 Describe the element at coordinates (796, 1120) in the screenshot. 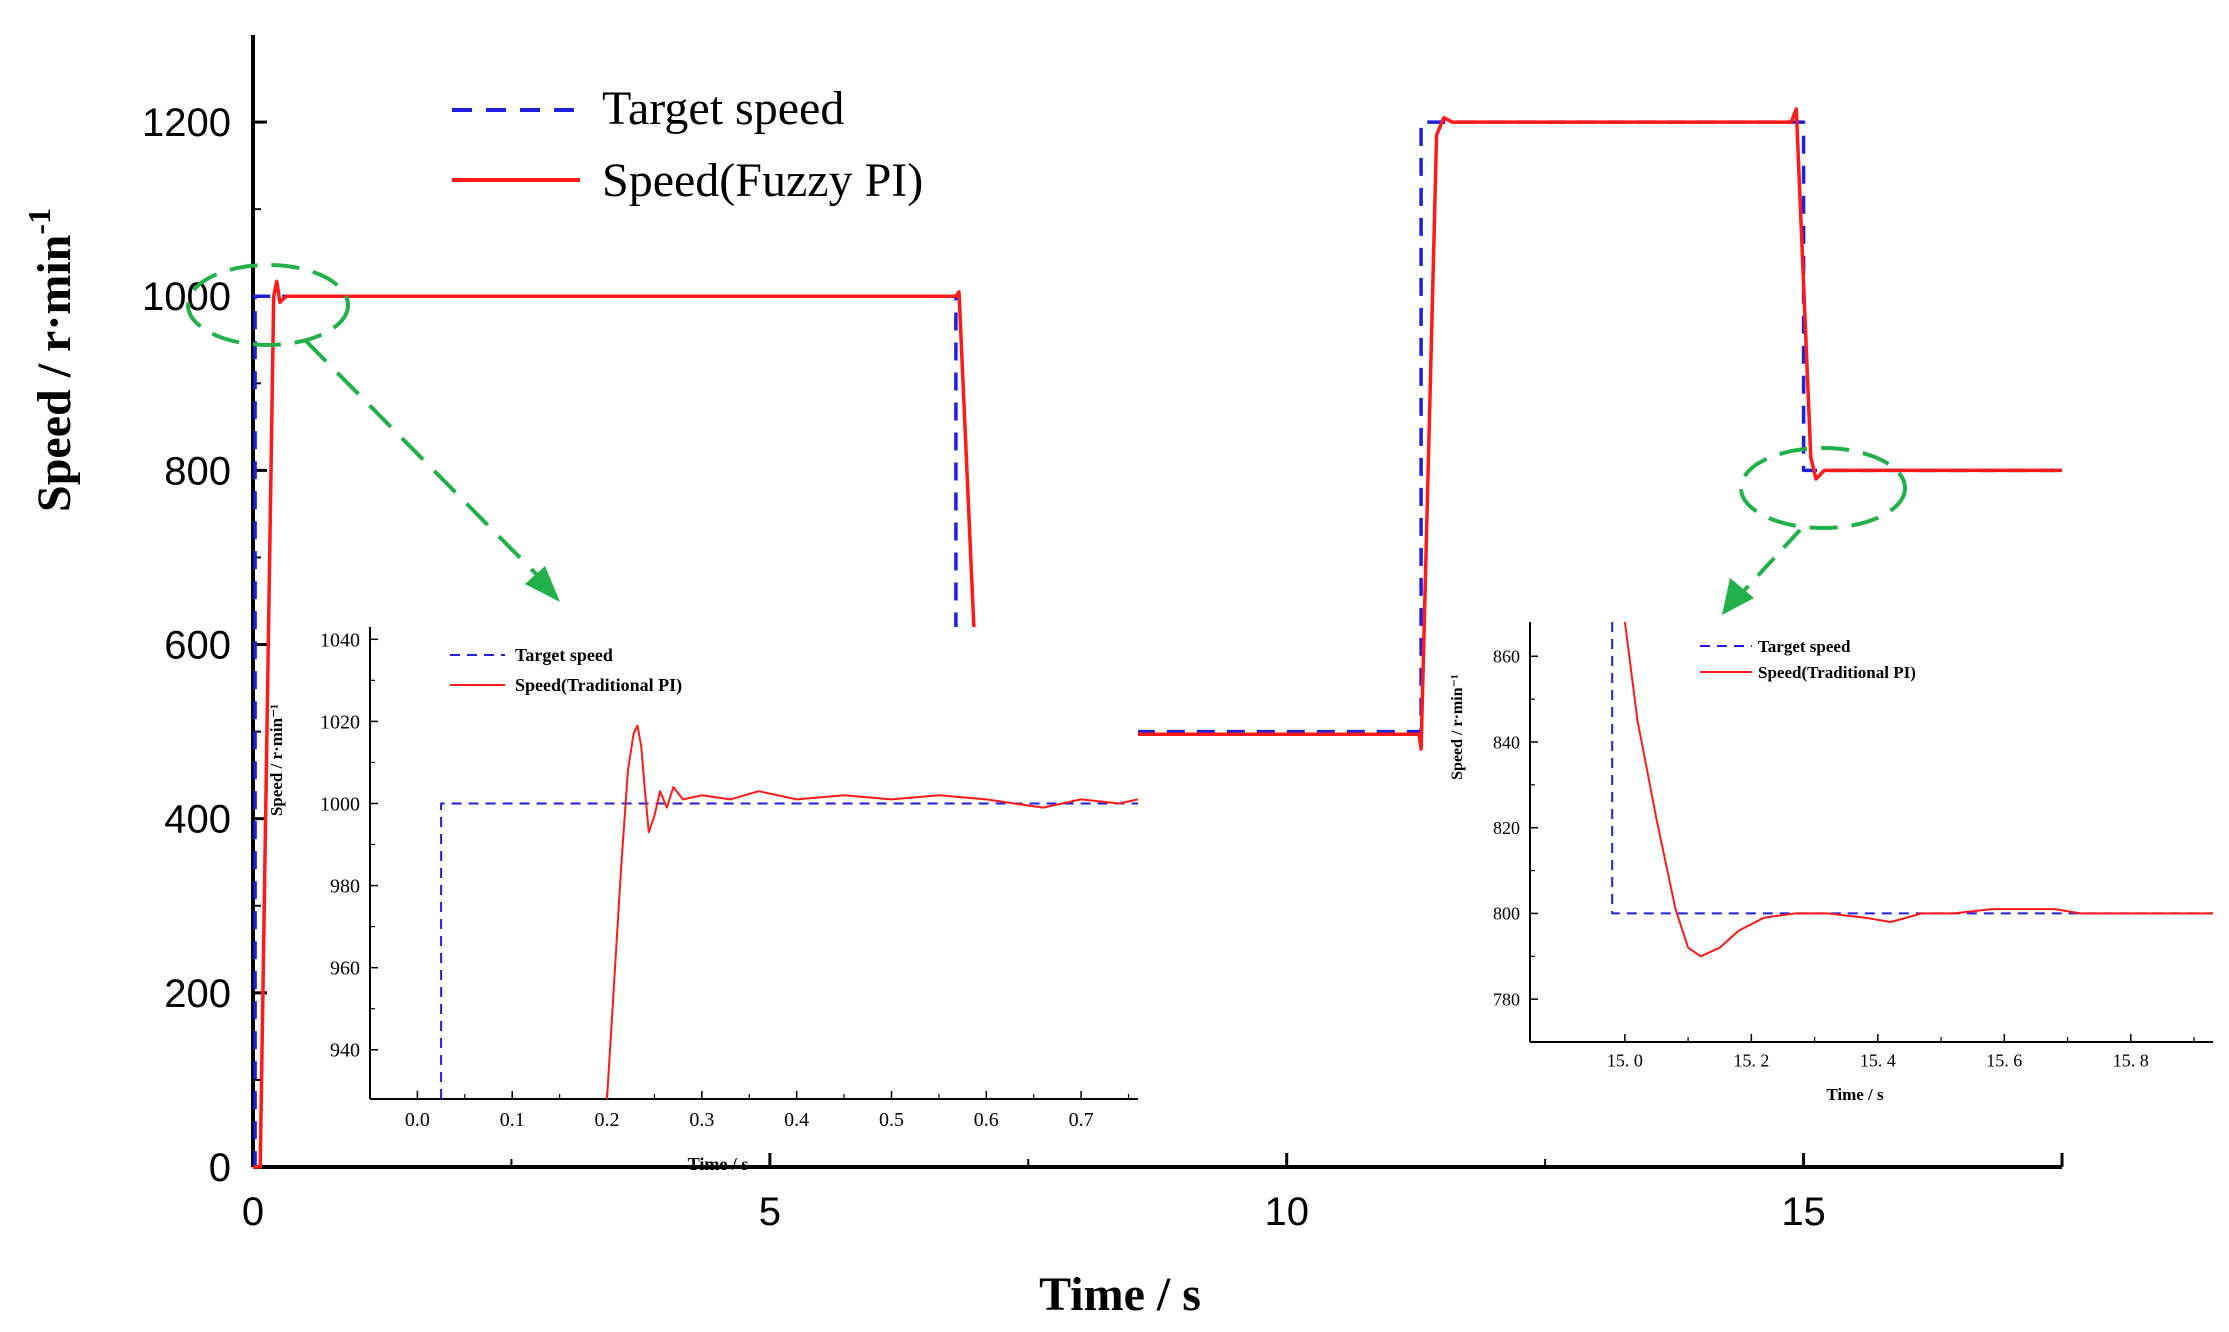

I see `inset-left-x-tick-label: 0.4` at that location.